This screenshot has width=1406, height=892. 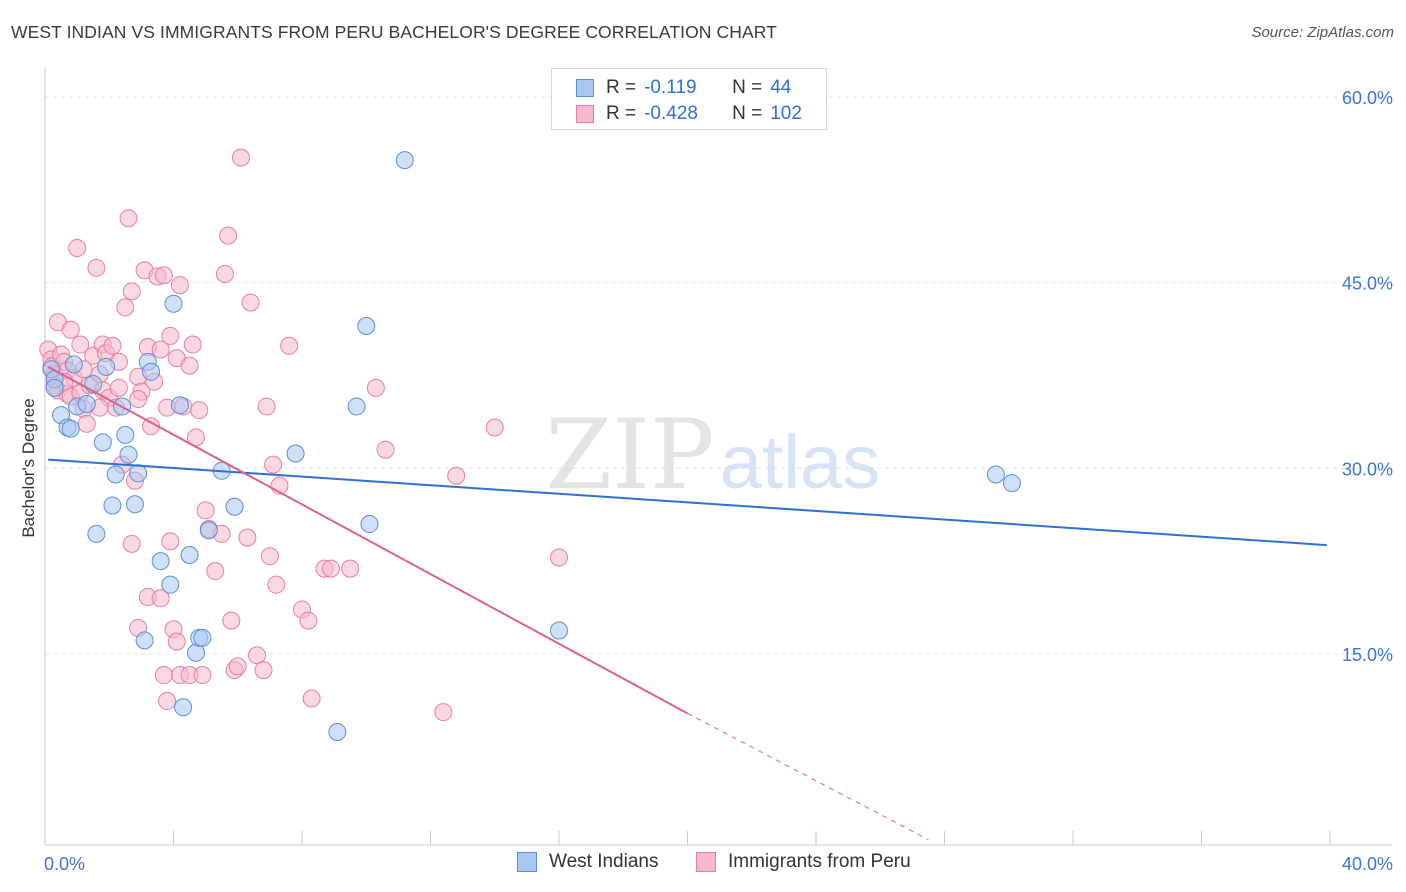 I want to click on legend-label-peru: Immigrants from Peru, so click(x=819, y=861).